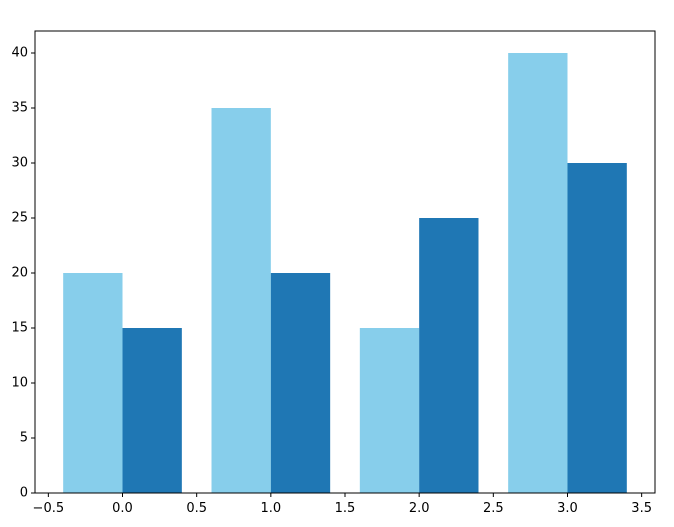 This screenshot has height=527, width=674. What do you see at coordinates (19, 108) in the screenshot?
I see `y-tick-label: 35` at bounding box center [19, 108].